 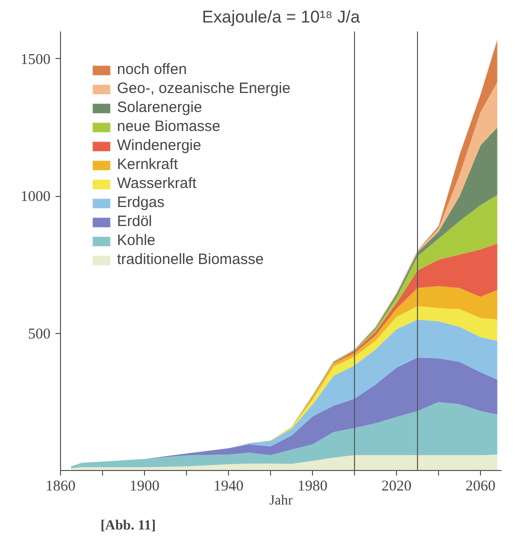 I want to click on legend-label: neue Biomasse, so click(x=168, y=126).